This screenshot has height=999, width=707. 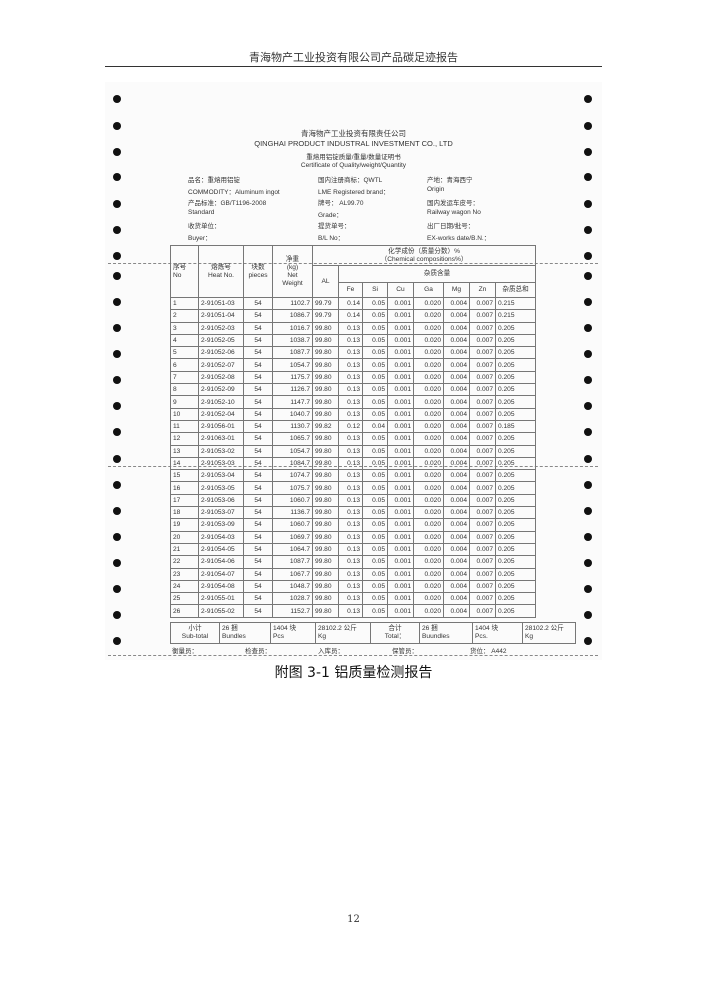 What do you see at coordinates (184, 599) in the screenshot?
I see `table-cell: 25` at bounding box center [184, 599].